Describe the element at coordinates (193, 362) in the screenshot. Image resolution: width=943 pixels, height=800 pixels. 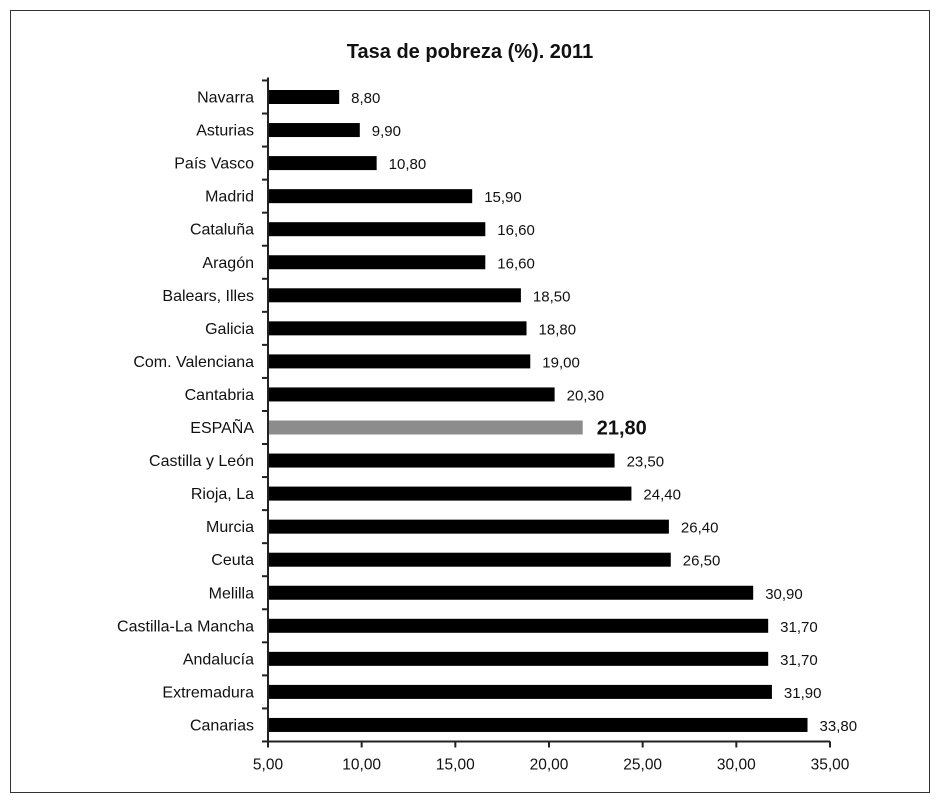
I see `category-label: Com. Valenciana` at that location.